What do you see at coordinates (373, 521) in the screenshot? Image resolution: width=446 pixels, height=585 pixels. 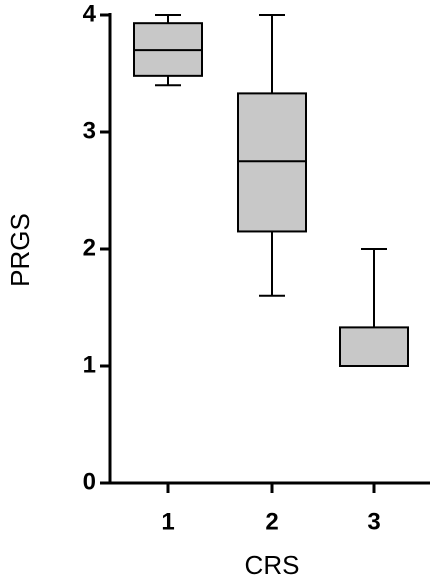 I see `x-tick-label: 3` at bounding box center [373, 521].